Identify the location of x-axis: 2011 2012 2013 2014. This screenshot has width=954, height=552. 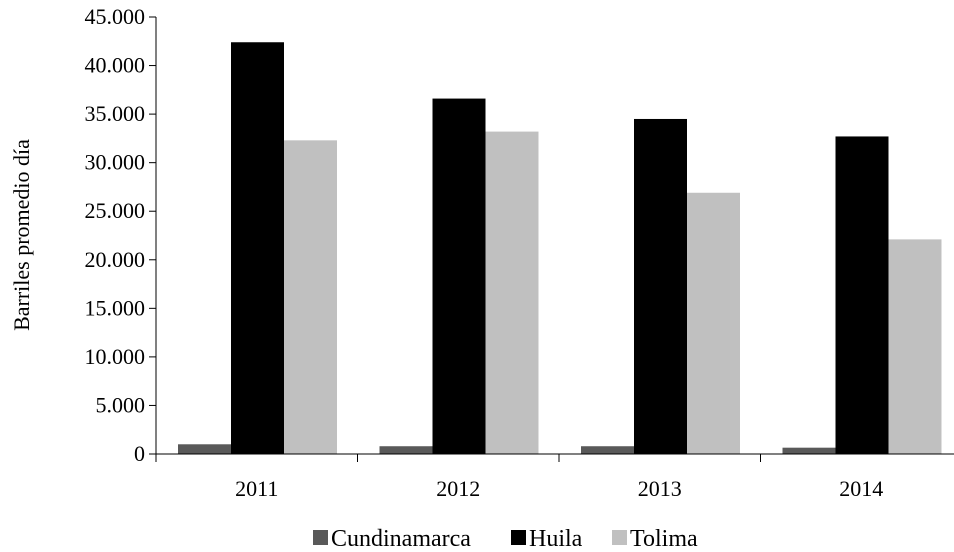
(554, 477).